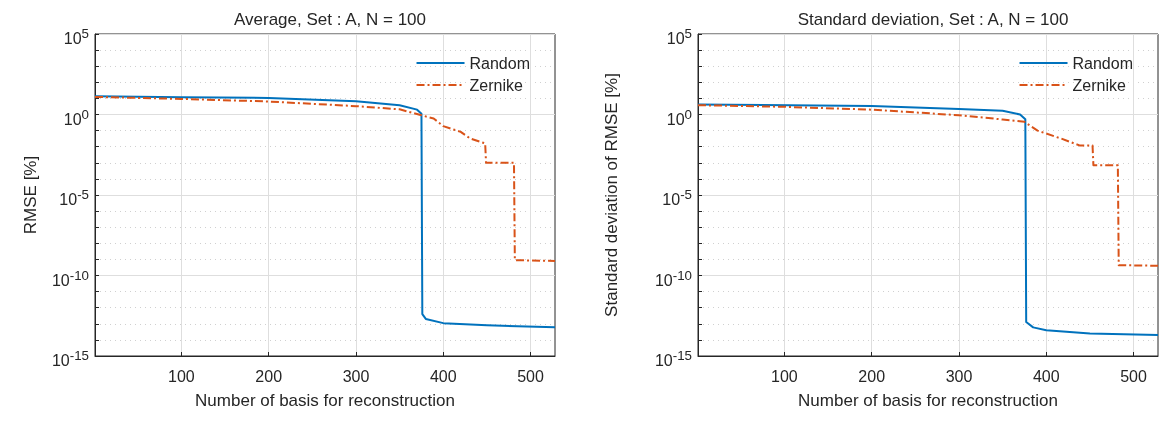 Image resolution: width=1164 pixels, height=422 pixels. What do you see at coordinates (611, 195) in the screenshot?
I see `y-axis-title: Standard deviation of RMSE [%]` at bounding box center [611, 195].